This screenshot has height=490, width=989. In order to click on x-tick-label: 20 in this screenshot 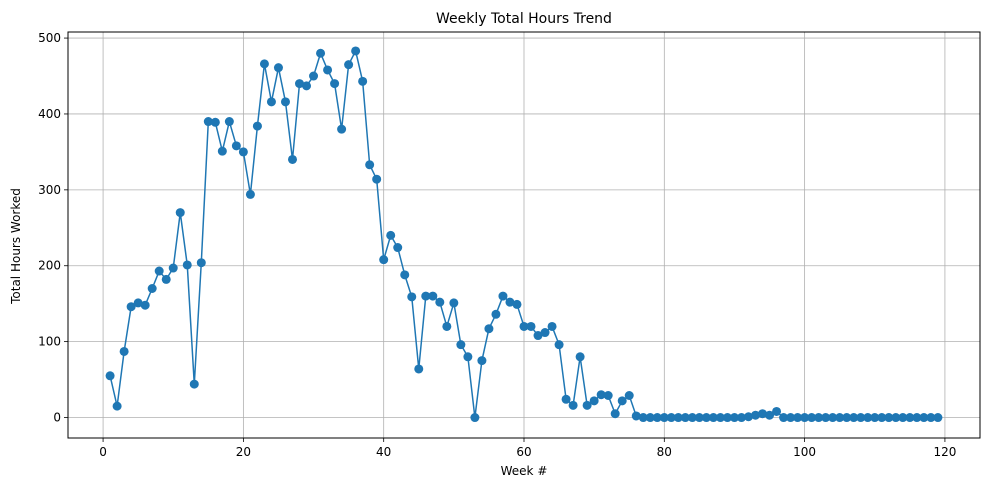, I will do `click(243, 452)`.